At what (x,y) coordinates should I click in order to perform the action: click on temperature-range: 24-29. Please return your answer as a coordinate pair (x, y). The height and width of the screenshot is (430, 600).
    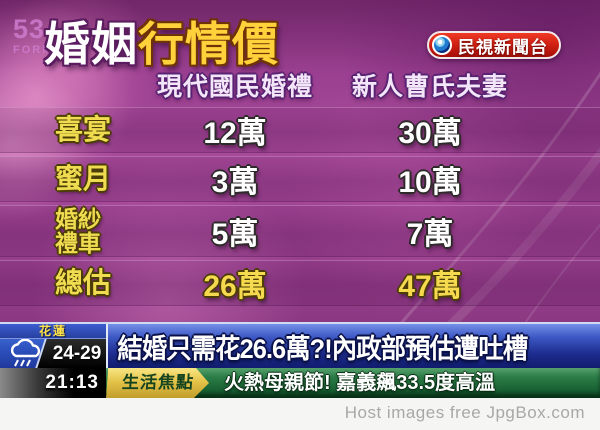
    Looking at the image, I should click on (77, 353).